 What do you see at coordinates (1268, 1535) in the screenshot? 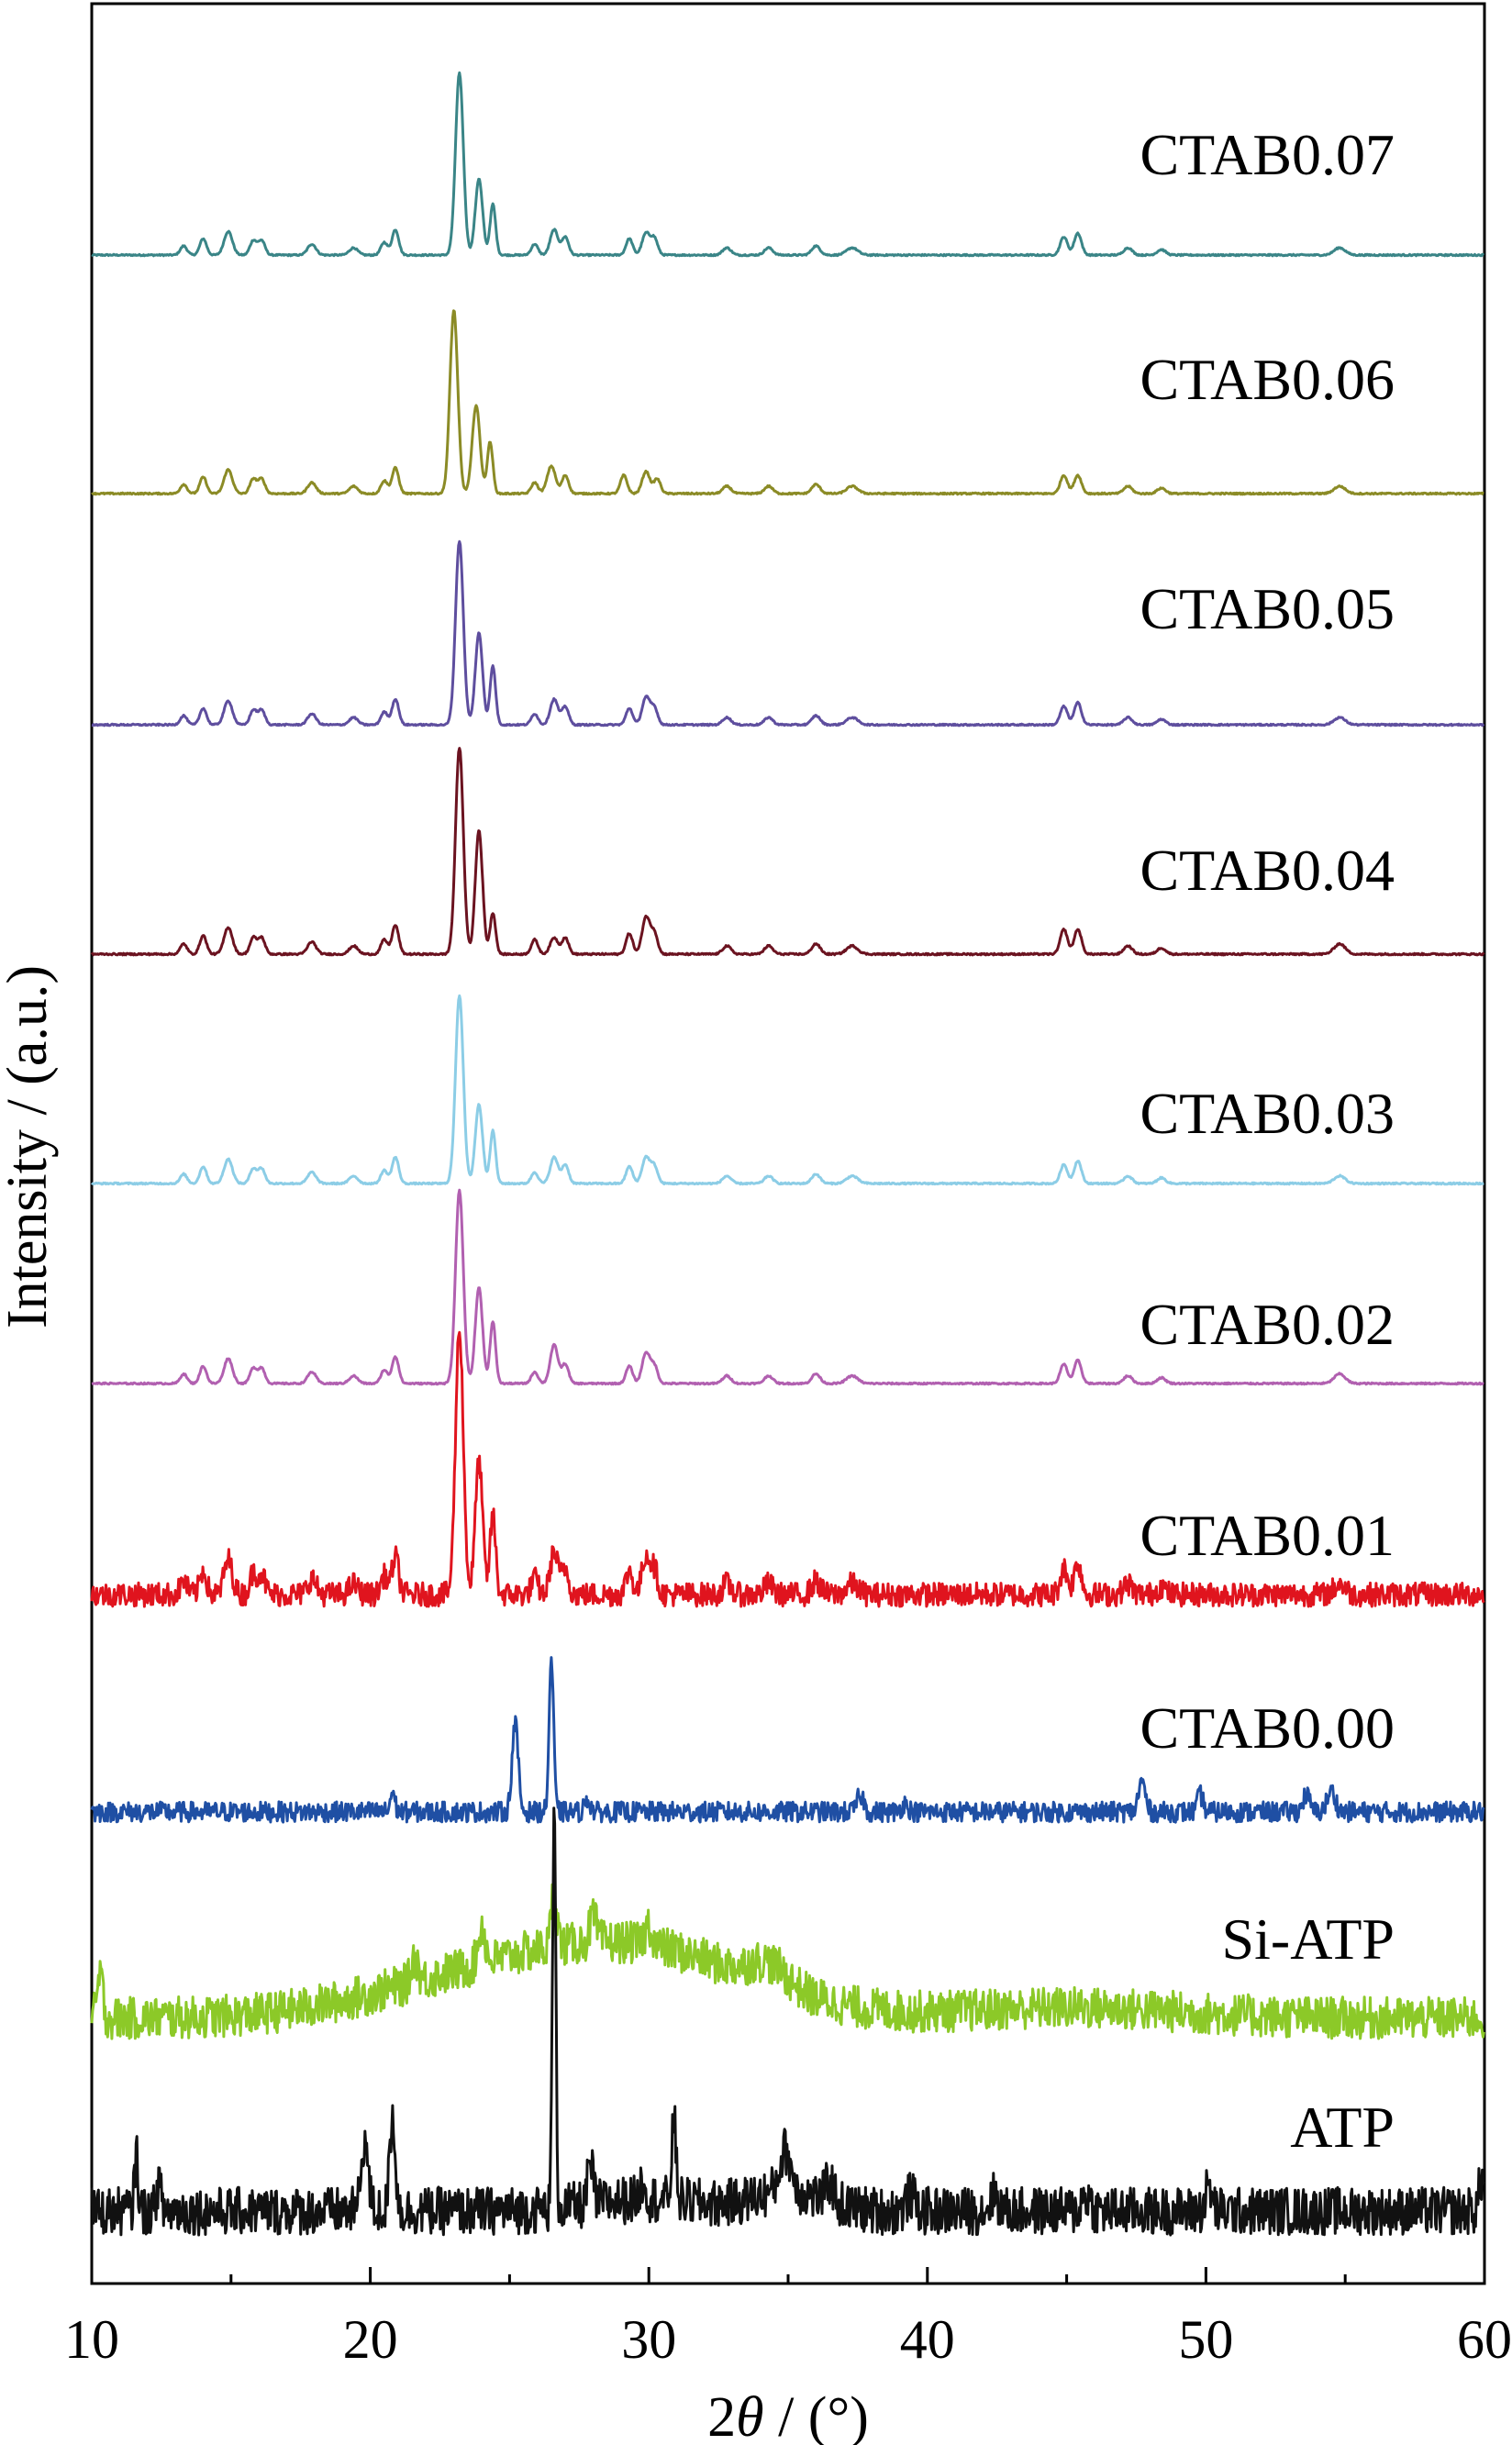
I see `series-label-ctab0.01: CTAB0.01` at bounding box center [1268, 1535].